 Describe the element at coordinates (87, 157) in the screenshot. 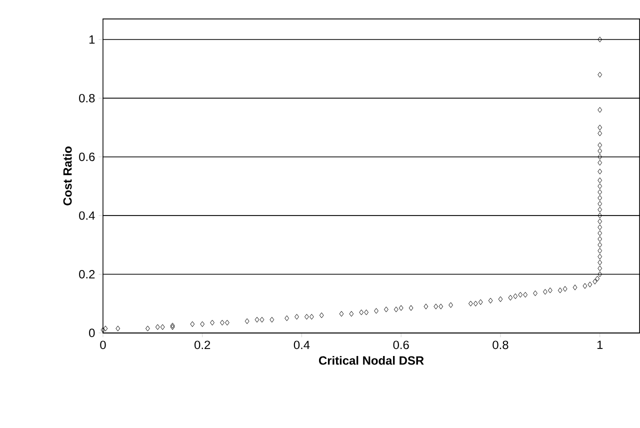

I see `y-tick-label: 0.6` at that location.